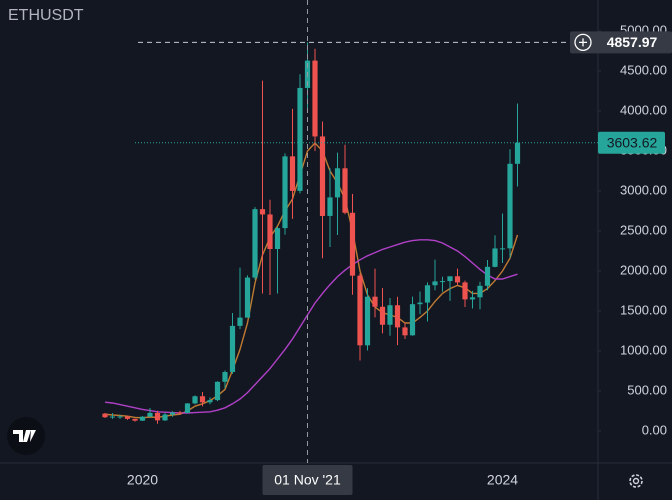  What do you see at coordinates (643, 189) in the screenshot?
I see `y-tick-label: 3000.00` at bounding box center [643, 189].